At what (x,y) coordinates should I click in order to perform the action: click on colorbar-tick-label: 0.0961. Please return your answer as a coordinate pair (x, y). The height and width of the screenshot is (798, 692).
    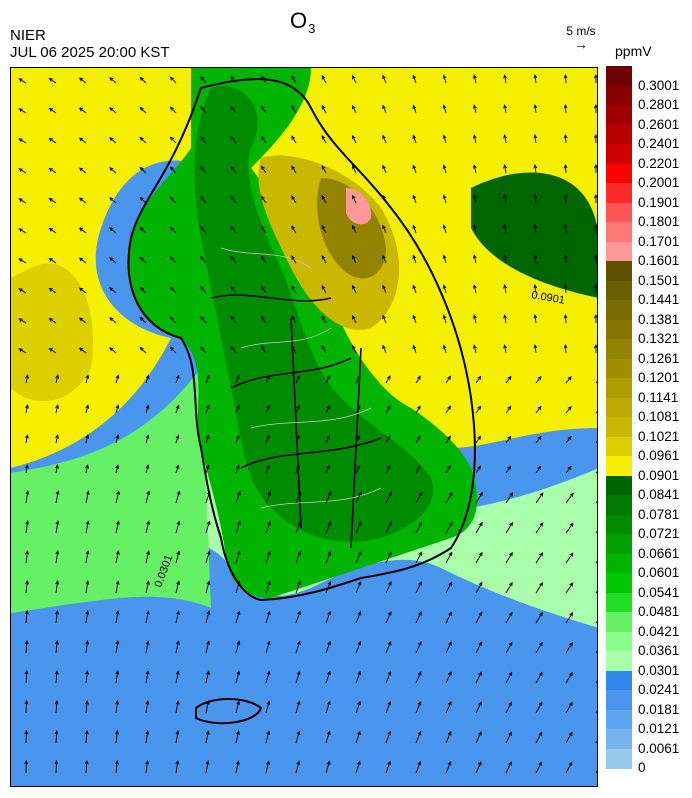
    Looking at the image, I should click on (659, 455).